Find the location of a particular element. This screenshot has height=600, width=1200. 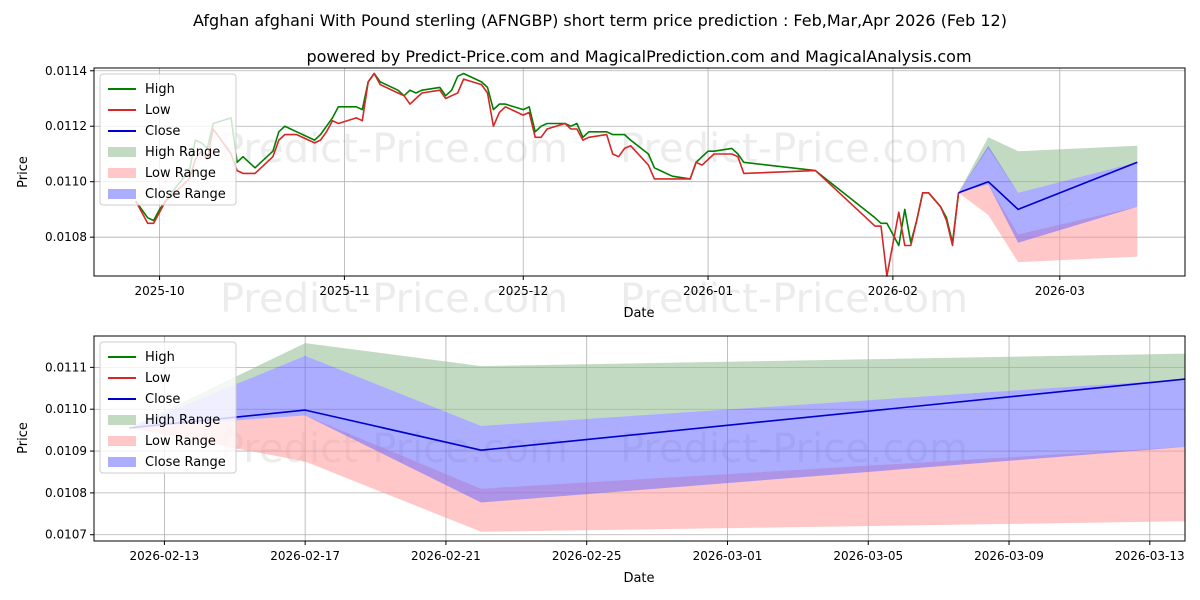

watermark-4: Predict-Price.com is located at coordinates (794, 299).